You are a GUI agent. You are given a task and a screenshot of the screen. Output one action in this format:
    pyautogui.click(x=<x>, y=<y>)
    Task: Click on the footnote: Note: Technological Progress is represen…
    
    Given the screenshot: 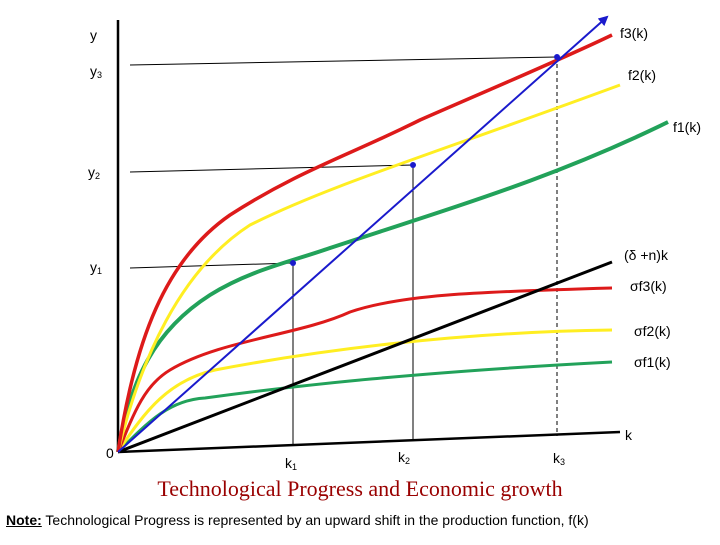 What is the action you would take?
    pyautogui.click(x=362, y=520)
    